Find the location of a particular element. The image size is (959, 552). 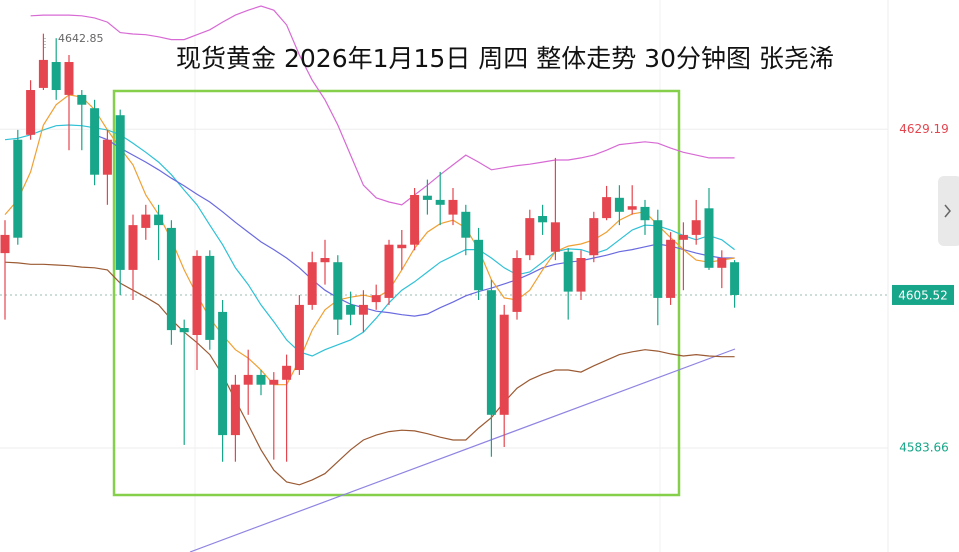

y-tick-label: 4605.52 is located at coordinates (923, 295).